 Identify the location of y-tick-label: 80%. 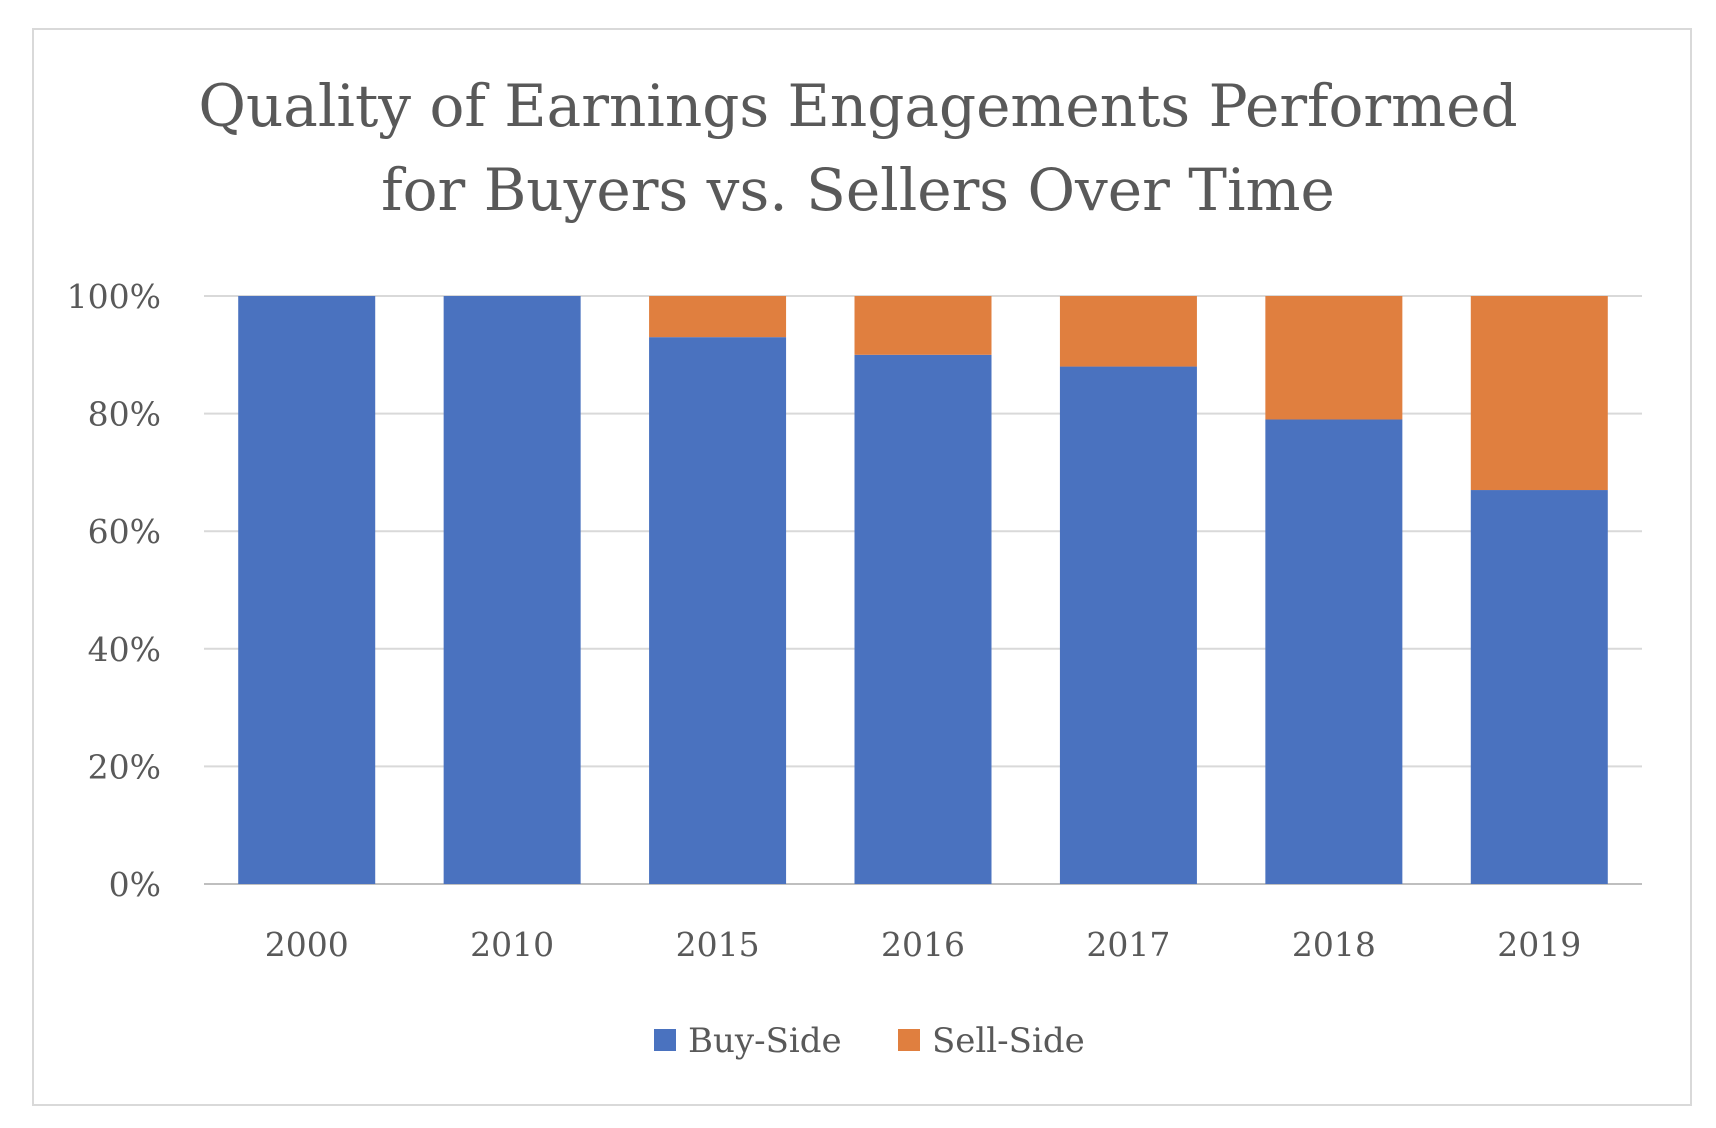
(124, 414).